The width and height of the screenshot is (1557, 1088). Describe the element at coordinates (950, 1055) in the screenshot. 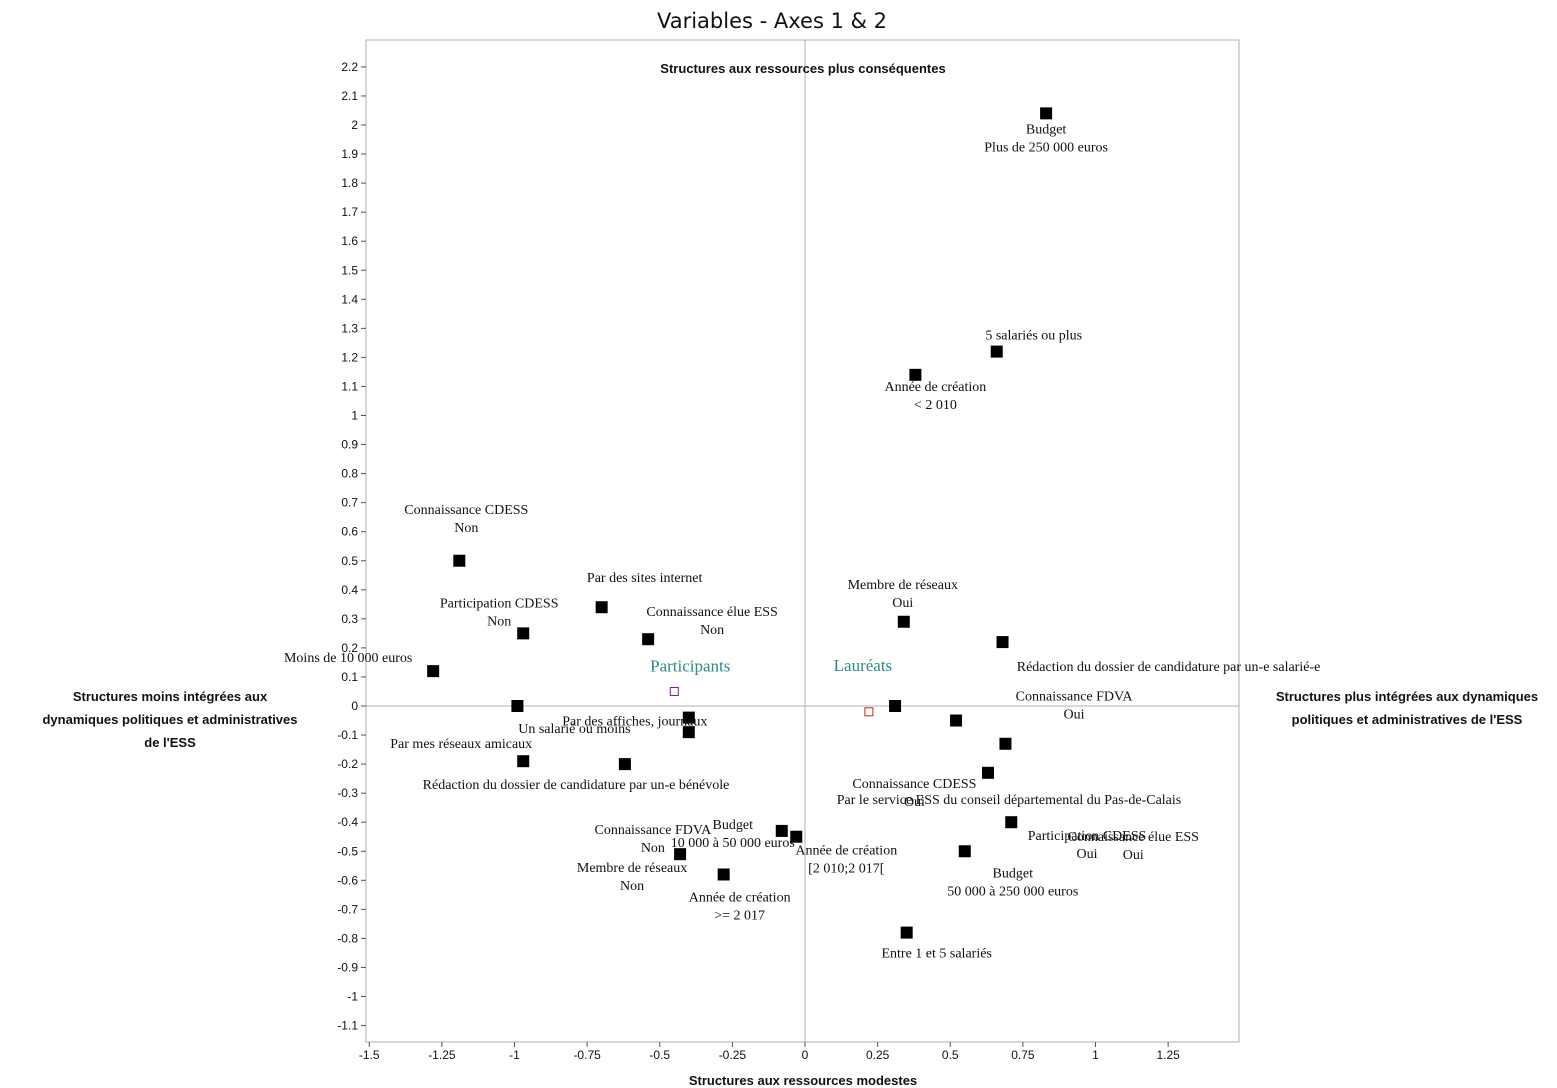

I see `x-tick-label: 0.5` at that location.